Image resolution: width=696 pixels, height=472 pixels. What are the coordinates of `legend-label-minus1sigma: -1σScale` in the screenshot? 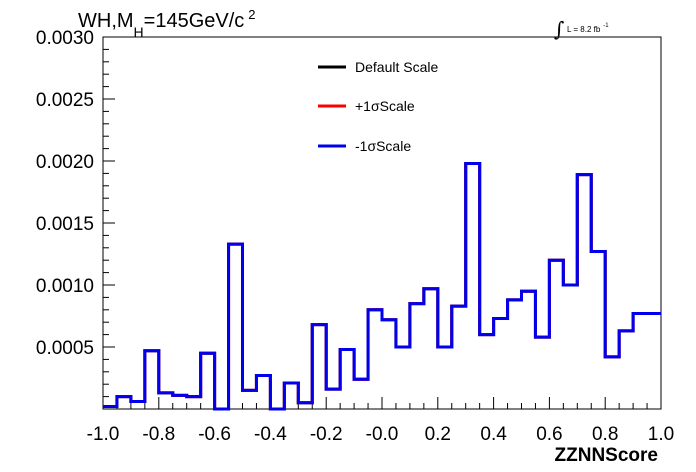 It's located at (383, 146).